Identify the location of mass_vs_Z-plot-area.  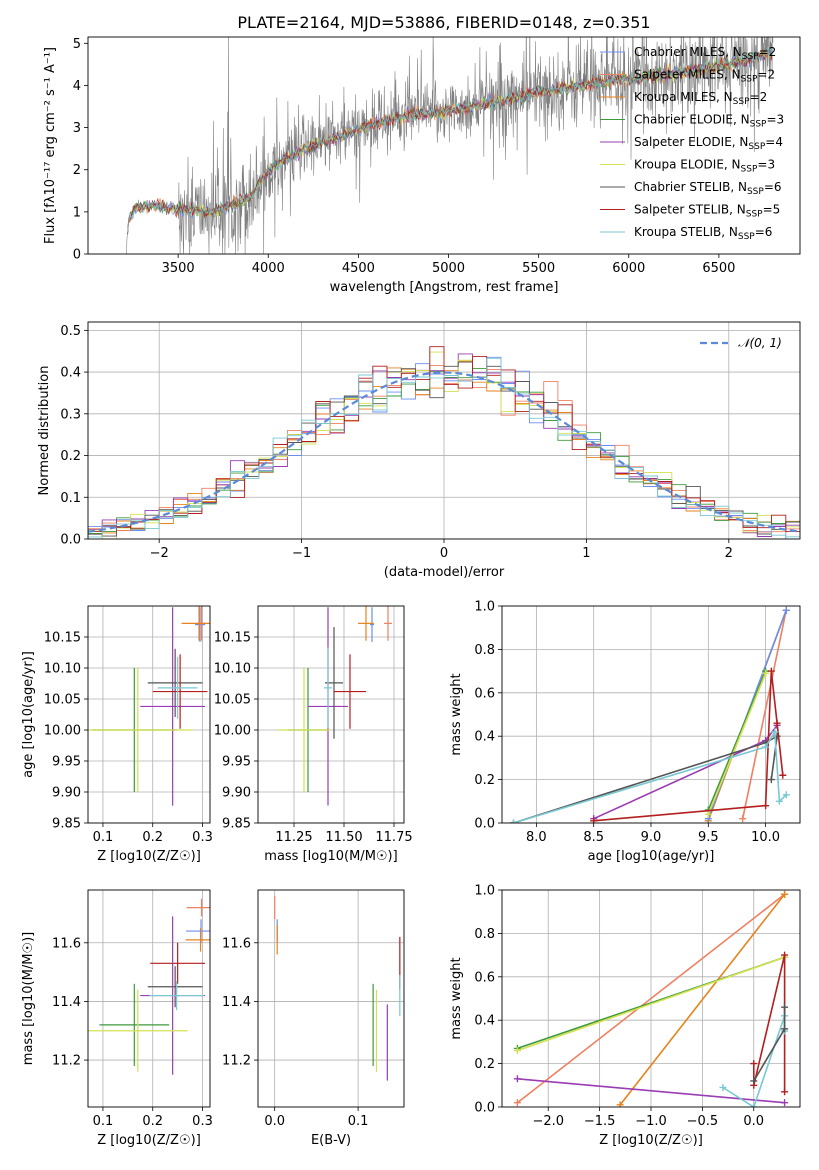
(149, 998).